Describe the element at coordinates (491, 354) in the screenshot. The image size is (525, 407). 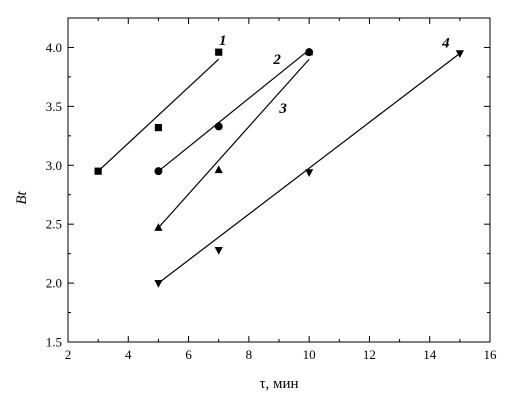
I see `x-tick-label: 16` at that location.